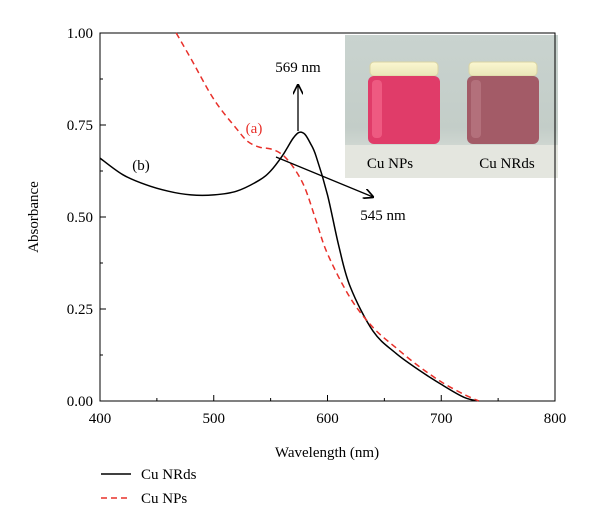  What do you see at coordinates (383, 216) in the screenshot?
I see `annotation-545-label: 545 nm` at bounding box center [383, 216].